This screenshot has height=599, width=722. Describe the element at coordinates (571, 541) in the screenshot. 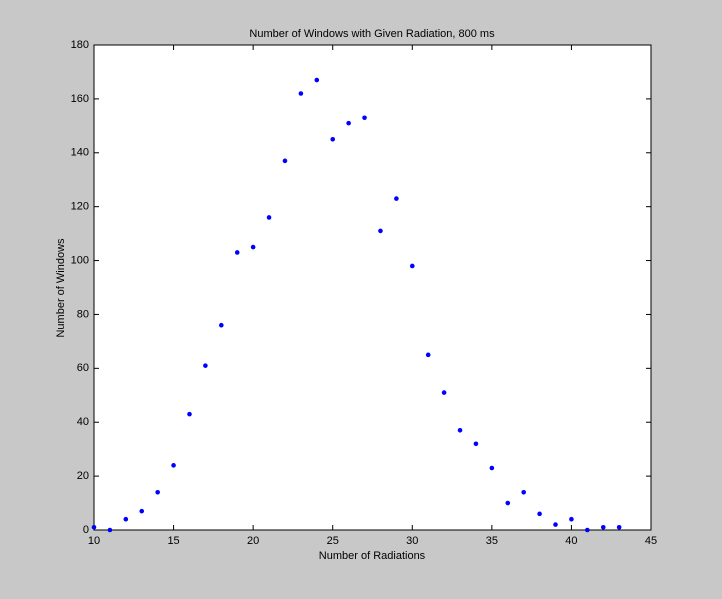

I see `x-tick-label: 40` at that location.